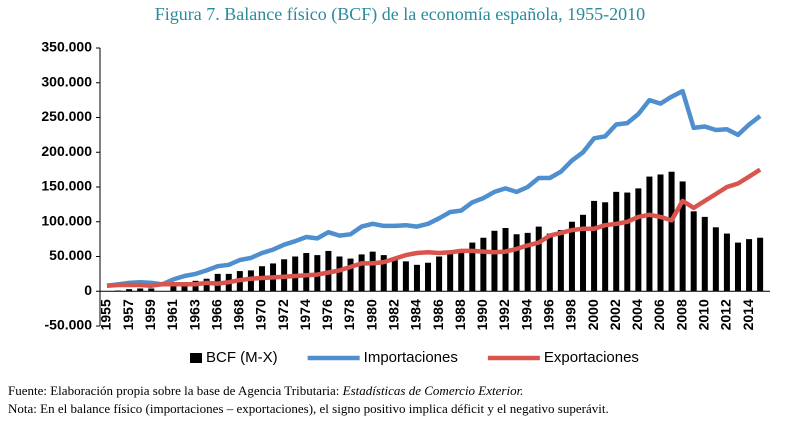 The image size is (800, 421). I want to click on source-italic: Estadísticas de Comercio Exterior., so click(433, 390).